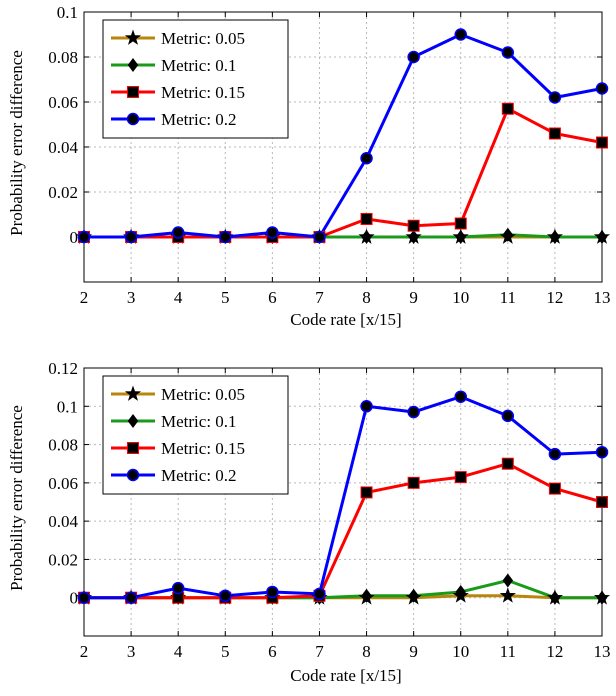  What do you see at coordinates (63, 368) in the screenshot?
I see `y-tick-label: 0.12` at bounding box center [63, 368].